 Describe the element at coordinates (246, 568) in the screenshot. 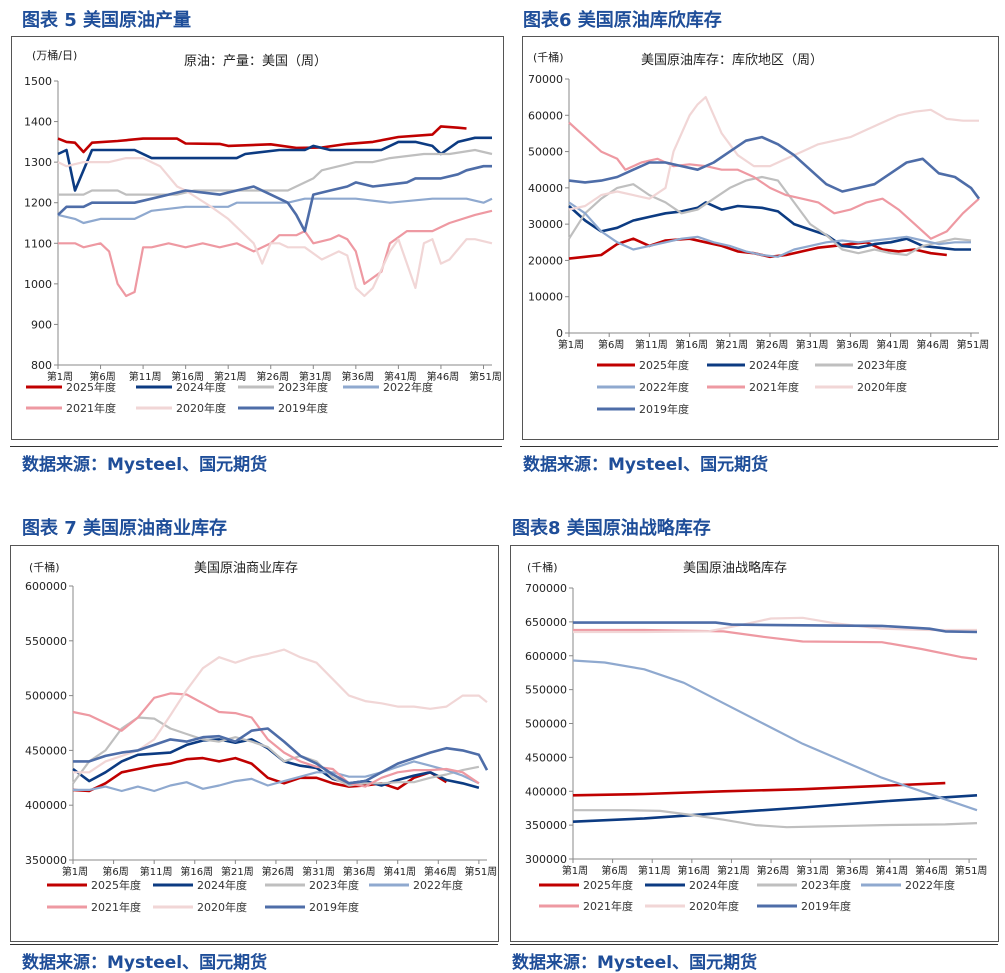

I see `chart-title: 美国原油商业库存` at that location.